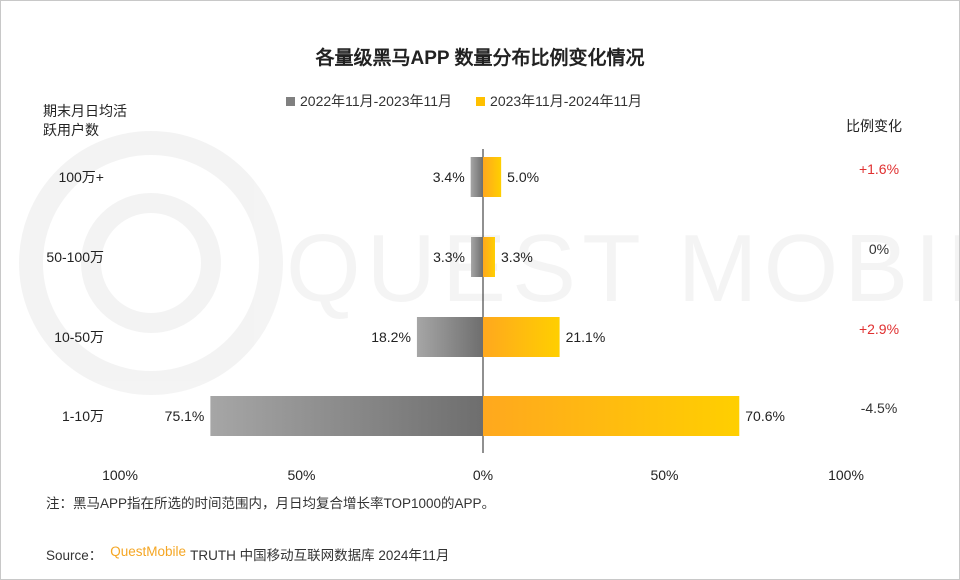 This screenshot has height=580, width=960. I want to click on y-axis-title-text: 期末月日均活跃用户数, so click(85, 120).